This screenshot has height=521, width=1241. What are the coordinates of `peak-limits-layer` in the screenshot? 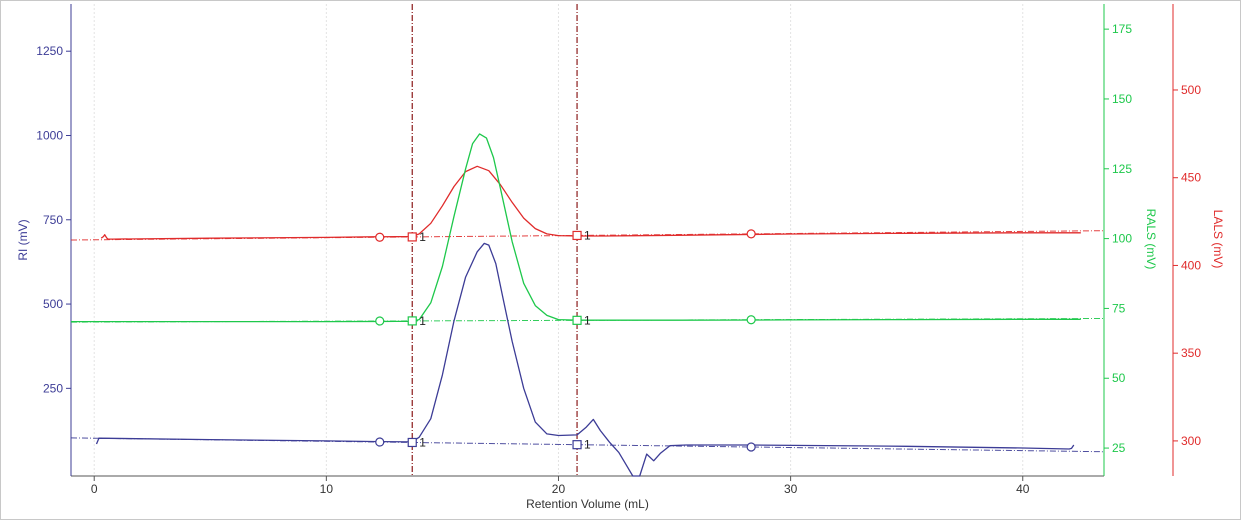 It's located at (494, 240).